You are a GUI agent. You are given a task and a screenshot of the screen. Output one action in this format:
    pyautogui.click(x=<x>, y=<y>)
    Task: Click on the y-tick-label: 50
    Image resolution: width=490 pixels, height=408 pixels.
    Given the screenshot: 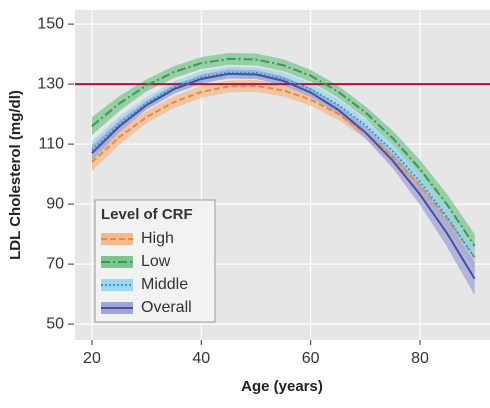 What is the action you would take?
    pyautogui.click(x=55, y=323)
    